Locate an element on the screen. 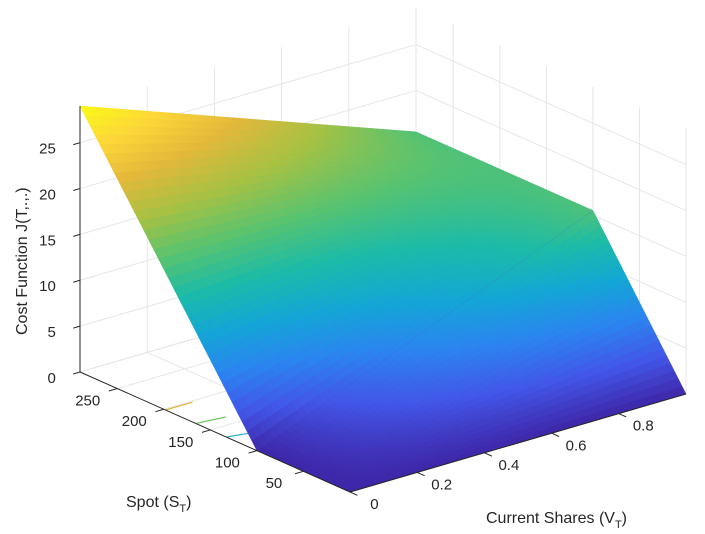  y-tick-label: 150 is located at coordinates (180, 442).